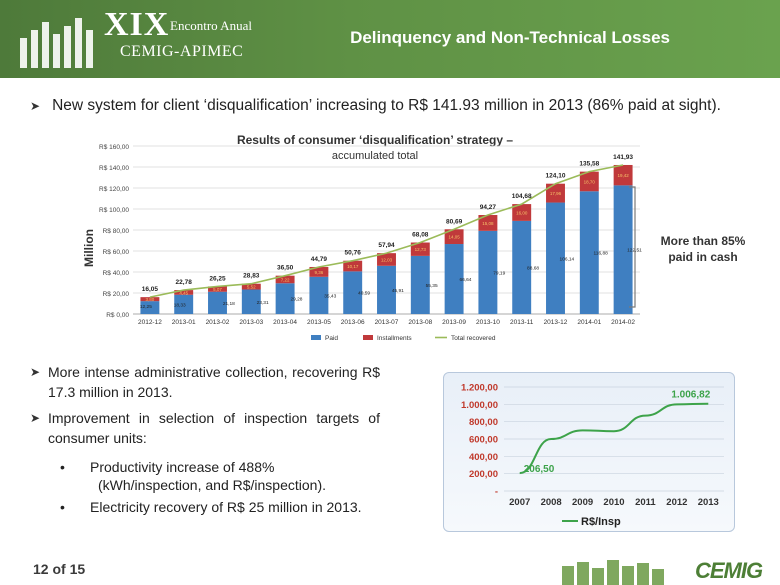  Describe the element at coordinates (488, 322) in the screenshot. I see `x-tick-label: 2013-10` at that location.